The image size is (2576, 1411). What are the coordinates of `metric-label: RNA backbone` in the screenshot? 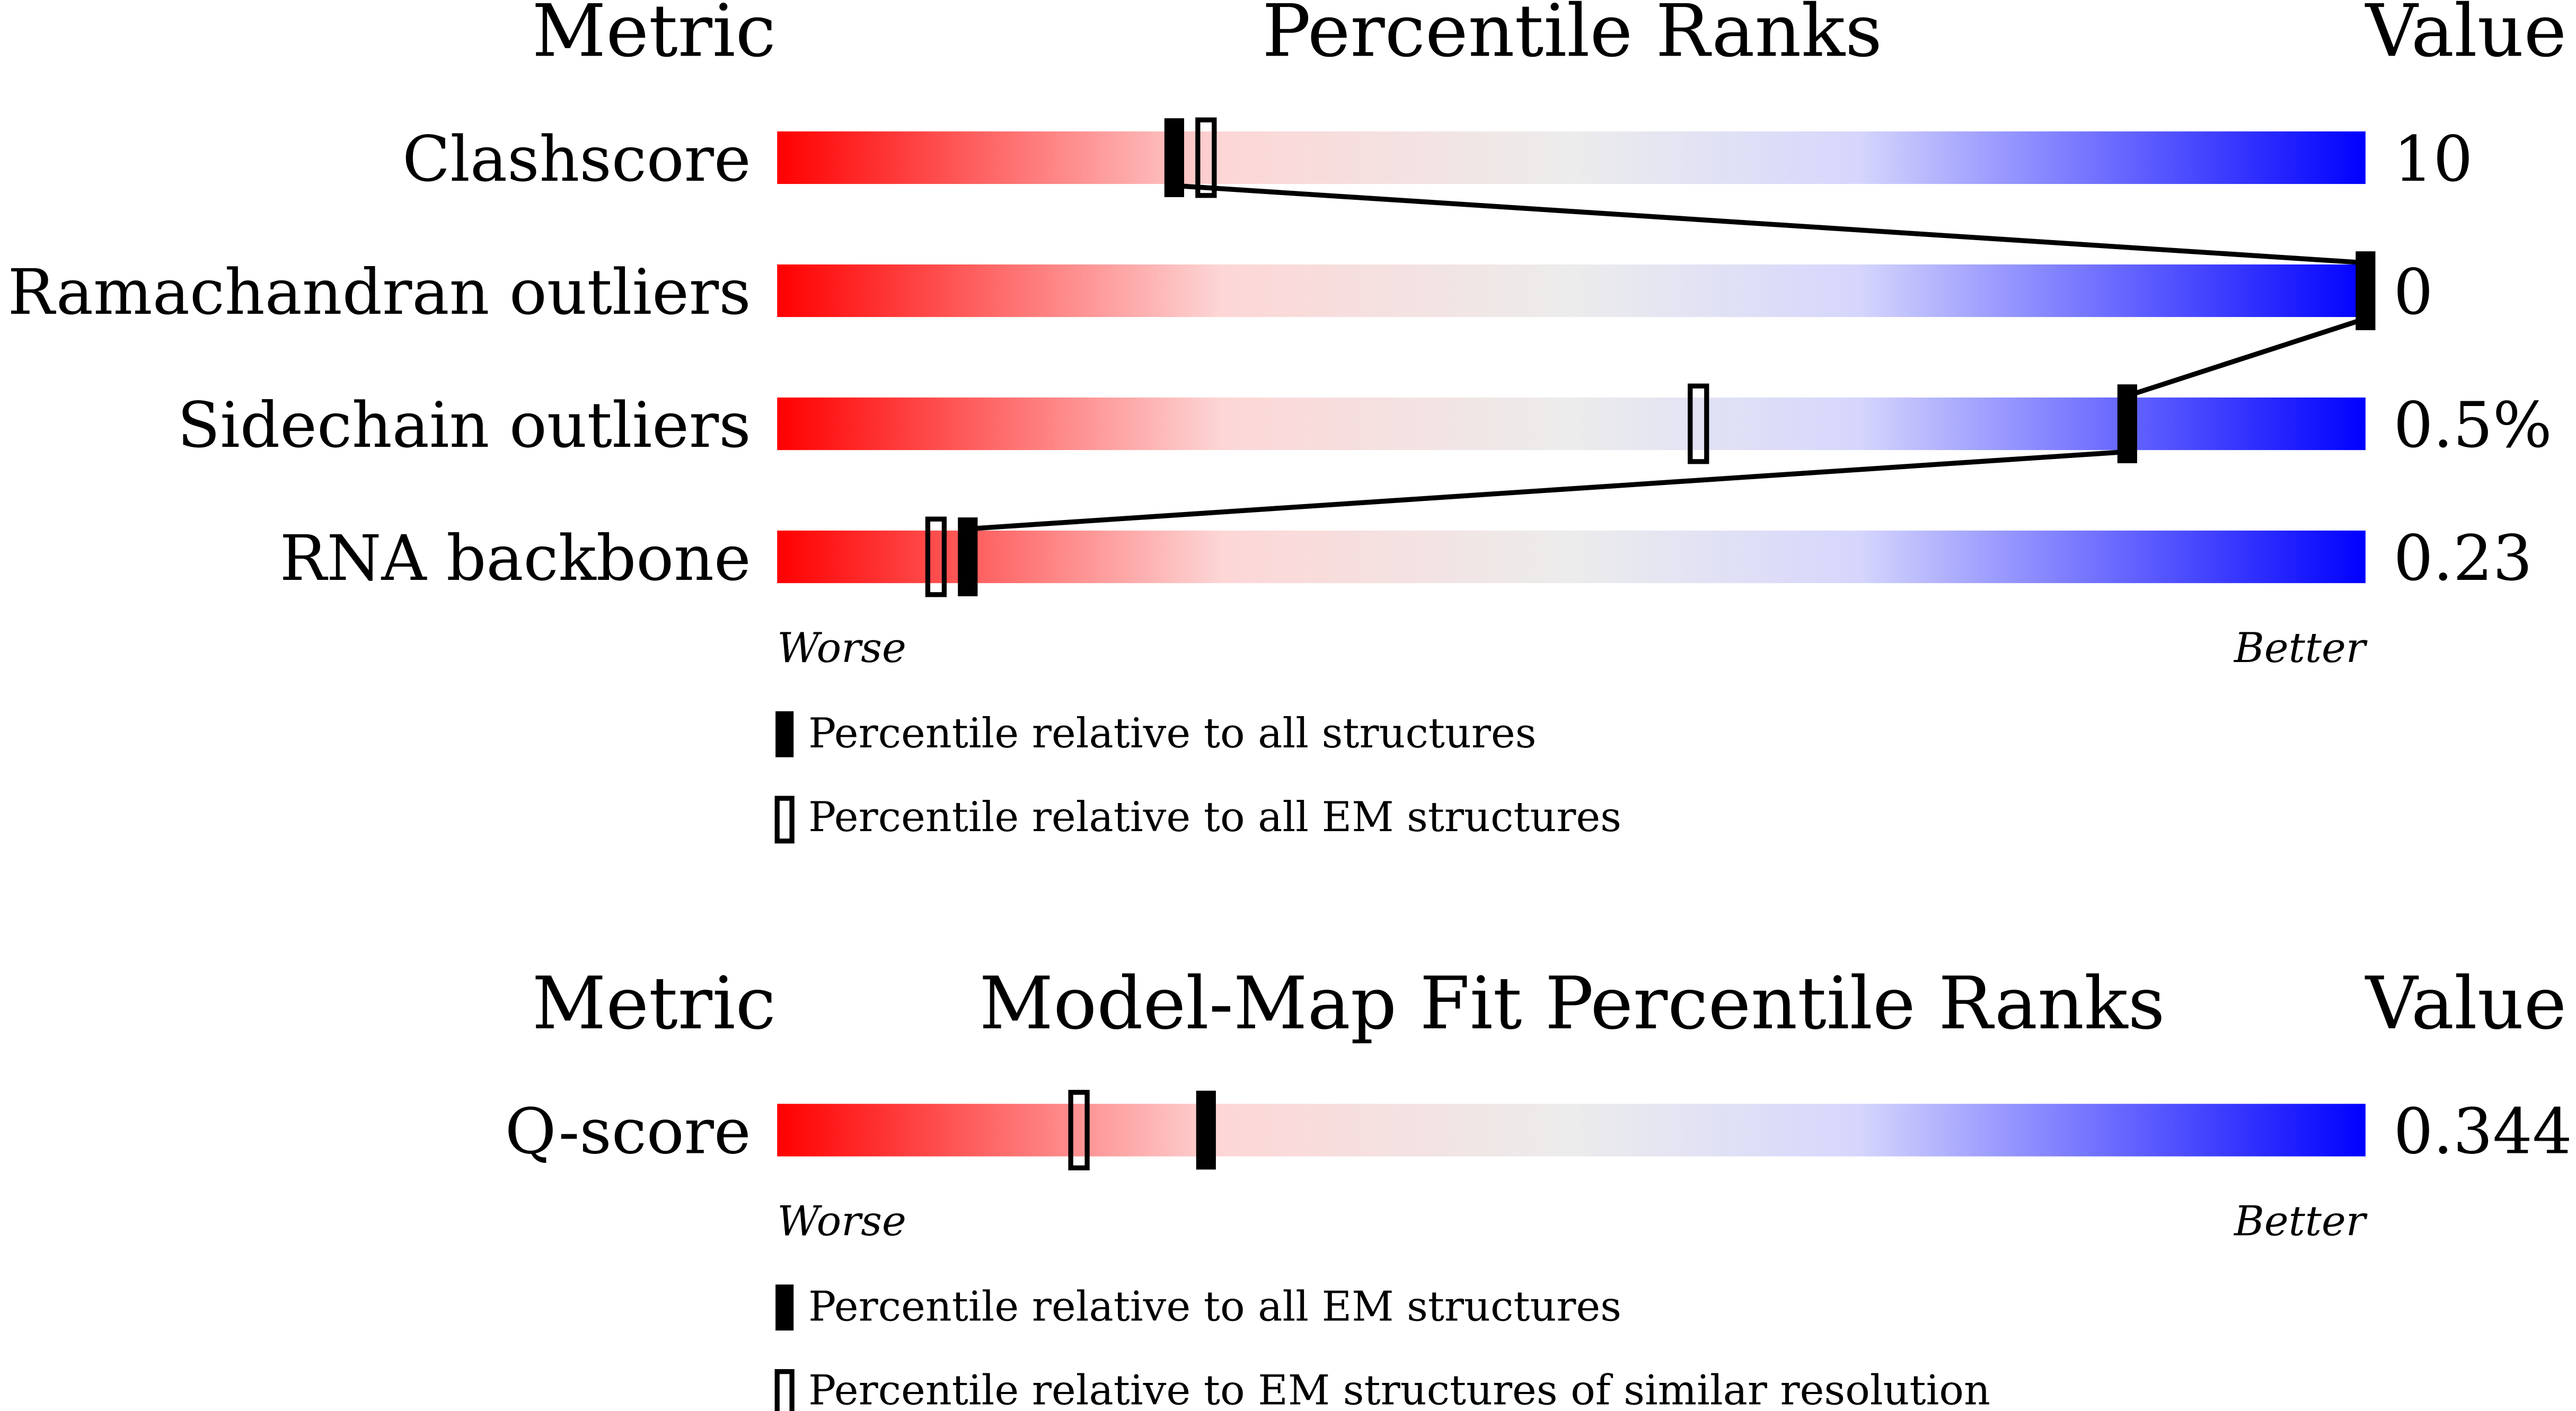 It's located at (515, 558).